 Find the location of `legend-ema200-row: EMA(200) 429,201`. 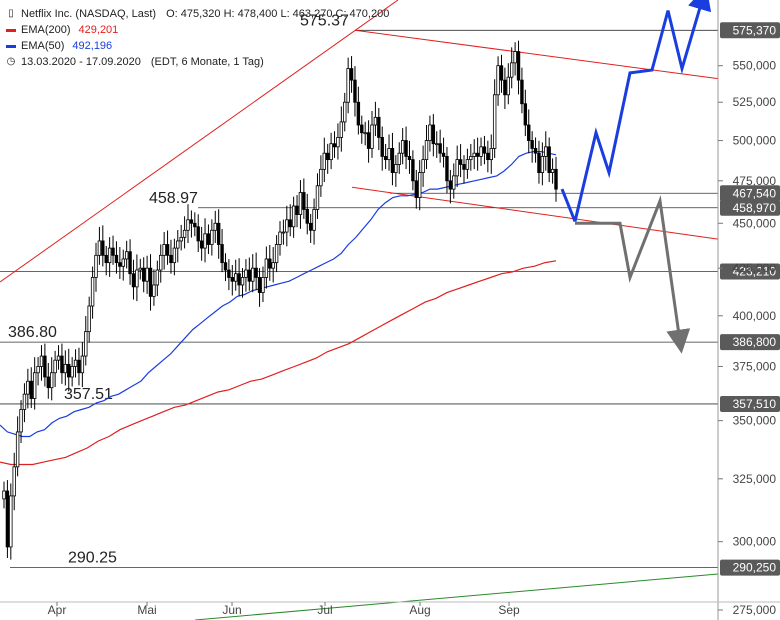

legend-ema200-row: EMA(200) 429,201 is located at coordinates (197, 30).